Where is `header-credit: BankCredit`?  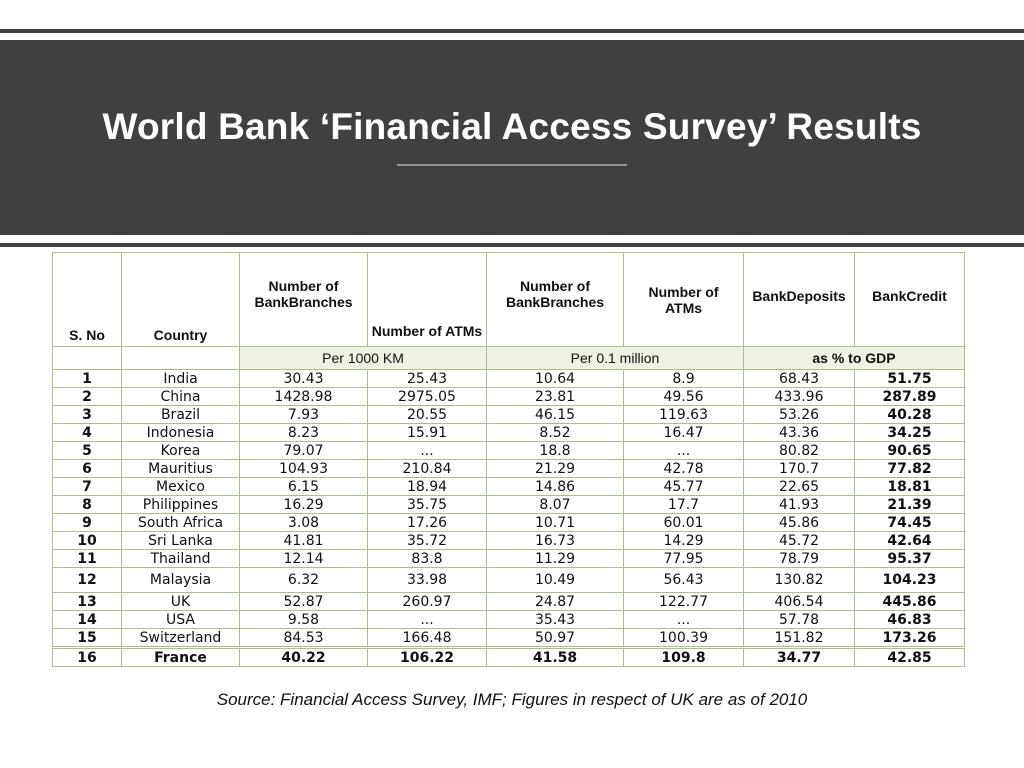 header-credit: BankCredit is located at coordinates (909, 299).